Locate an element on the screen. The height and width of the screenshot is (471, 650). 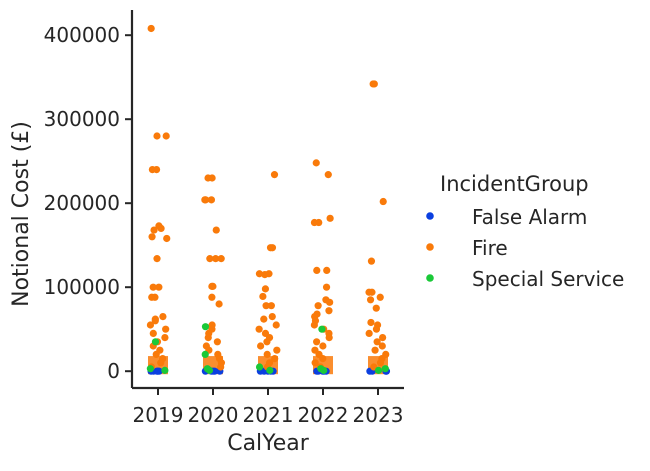
y-tick-label: 0 is located at coordinates (113, 371).